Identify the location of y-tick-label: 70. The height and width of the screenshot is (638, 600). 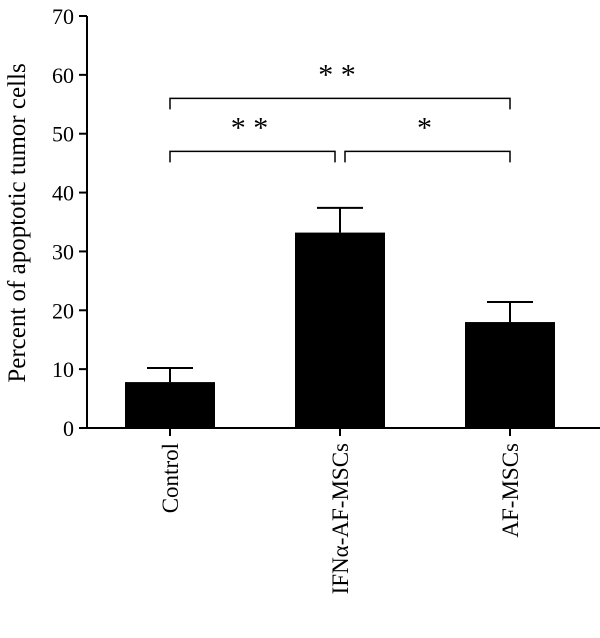
(63, 16).